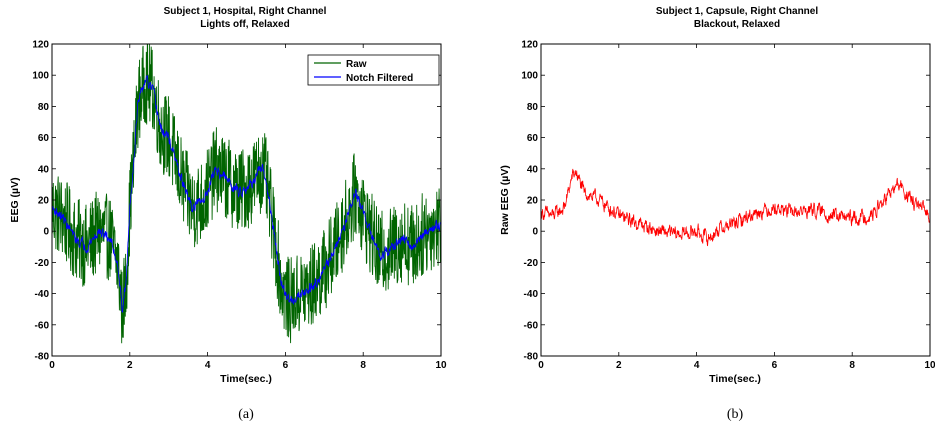 This screenshot has height=431, width=935. I want to click on panel-b-subtitle: Blackout, Relaxed, so click(737, 24).